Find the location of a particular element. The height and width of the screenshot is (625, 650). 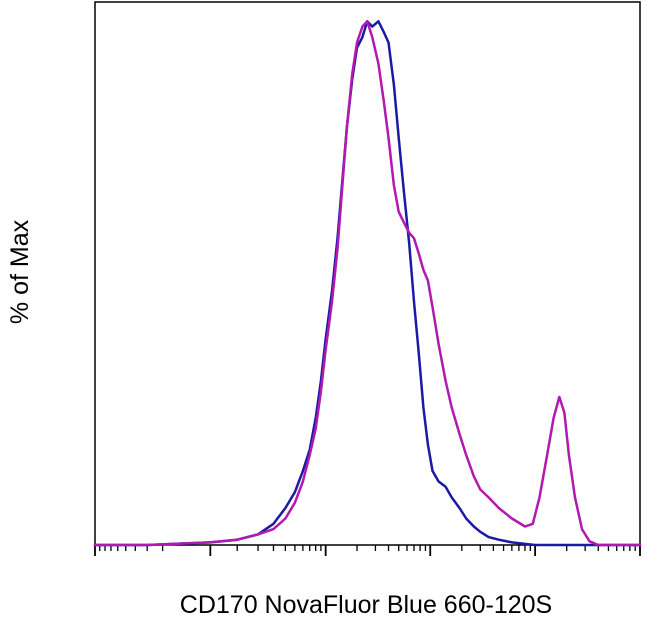

x-axis-ticks is located at coordinates (367, 550).